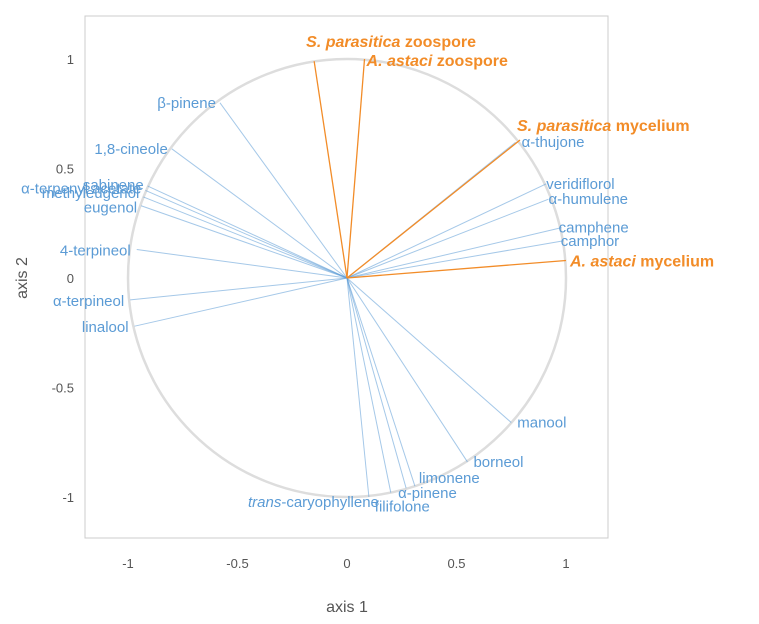 This screenshot has width=759, height=624. What do you see at coordinates (110, 208) in the screenshot?
I see `variable-label: eugenol` at bounding box center [110, 208].